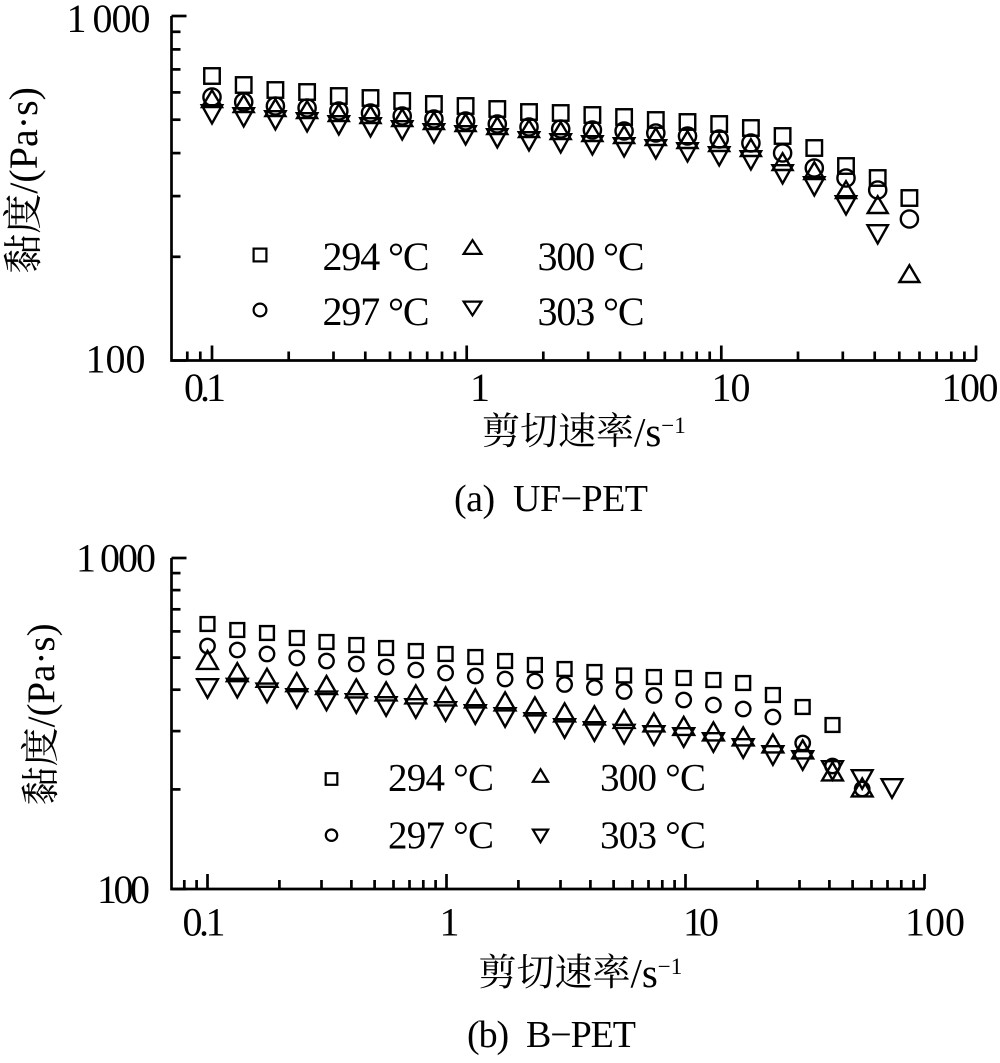 This screenshot has height=1063, width=1000. What do you see at coordinates (551, 499) in the screenshot?
I see `svg-text: (a) UF−PET` at bounding box center [551, 499].